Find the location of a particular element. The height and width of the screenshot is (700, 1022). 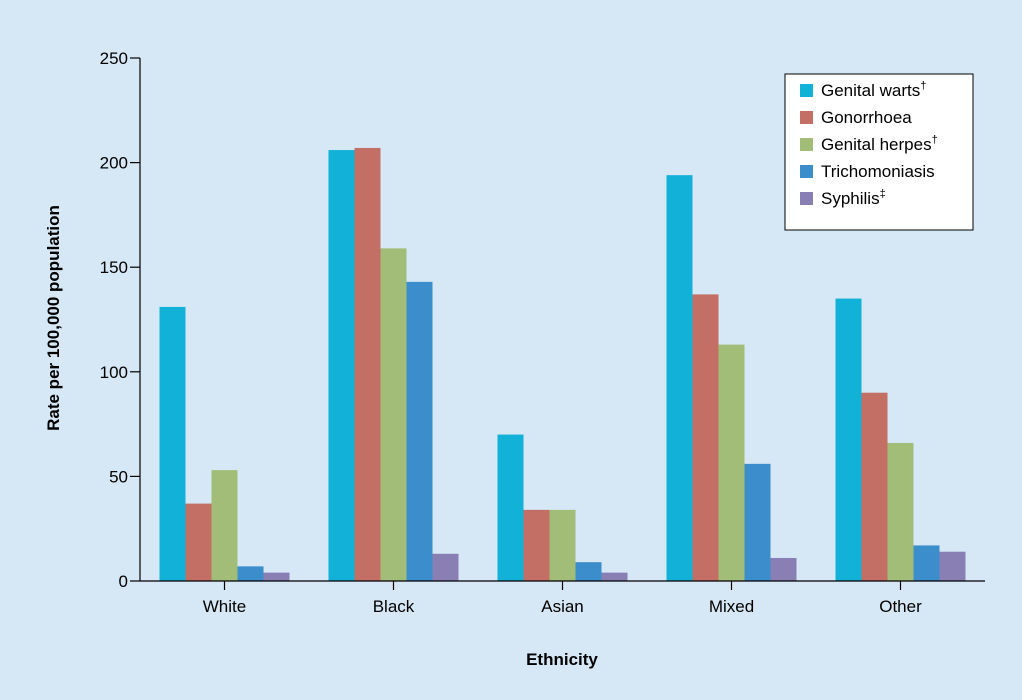

legend-series-name: Genital warts is located at coordinates (870, 90).